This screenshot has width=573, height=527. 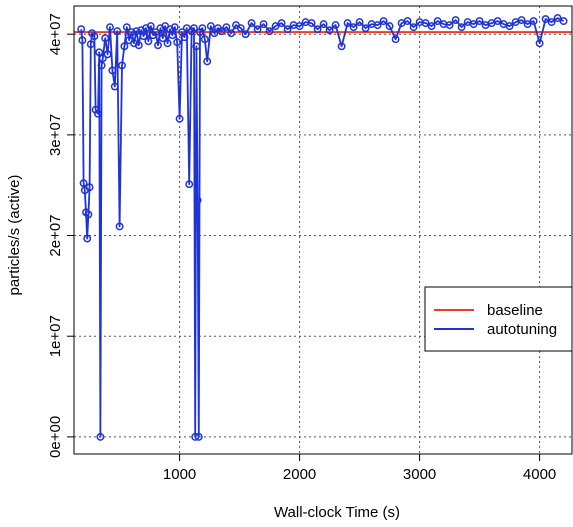 I want to click on legend: baseline autotuning, so click(x=498, y=319).